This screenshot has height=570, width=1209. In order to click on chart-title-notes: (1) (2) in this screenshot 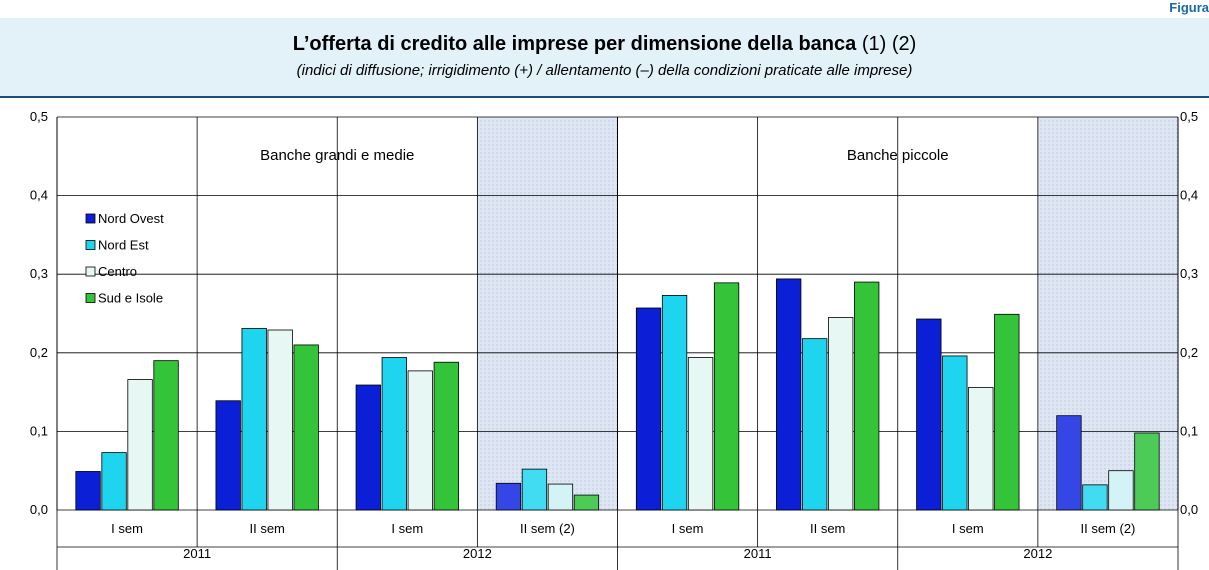, I will do `click(889, 44)`.